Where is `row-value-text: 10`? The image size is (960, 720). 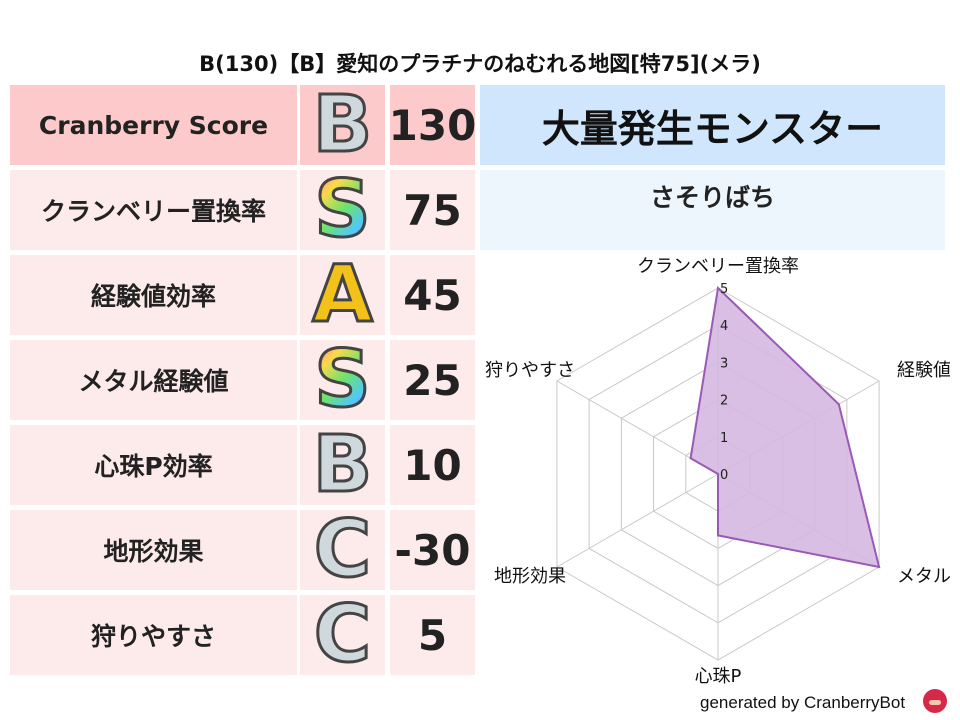
row-value-text: 10 is located at coordinates (432, 465).